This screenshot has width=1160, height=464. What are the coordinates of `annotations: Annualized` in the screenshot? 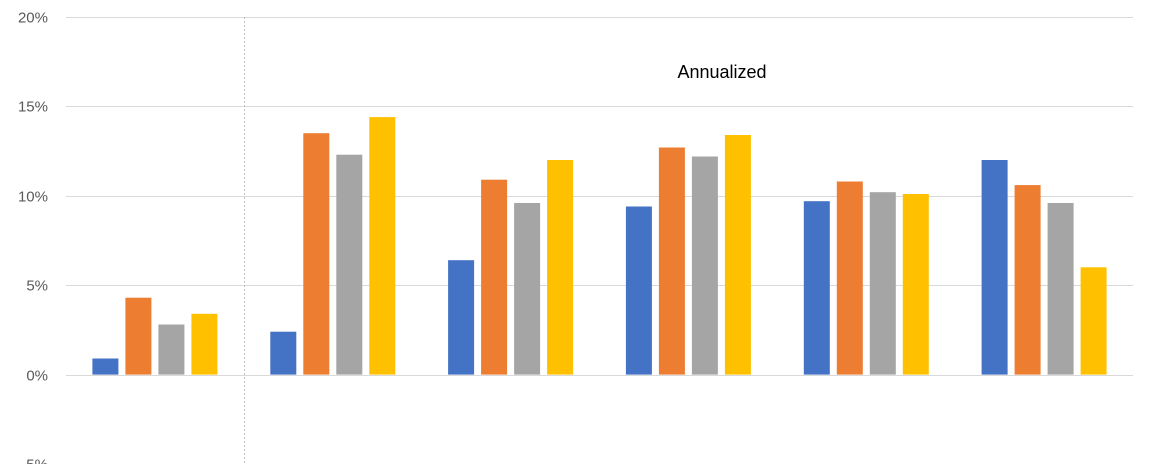 It's located at (721, 72).